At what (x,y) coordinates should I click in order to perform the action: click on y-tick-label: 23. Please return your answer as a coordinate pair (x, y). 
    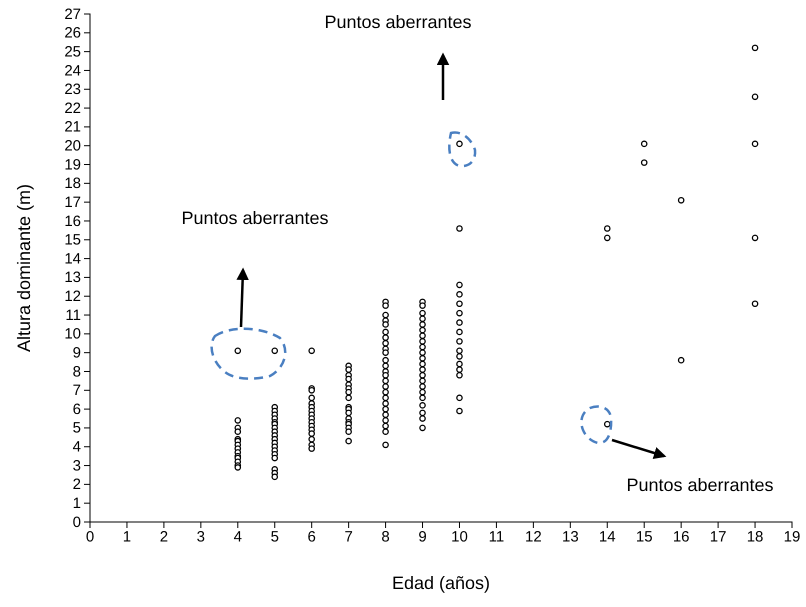
    Looking at the image, I should click on (72, 89).